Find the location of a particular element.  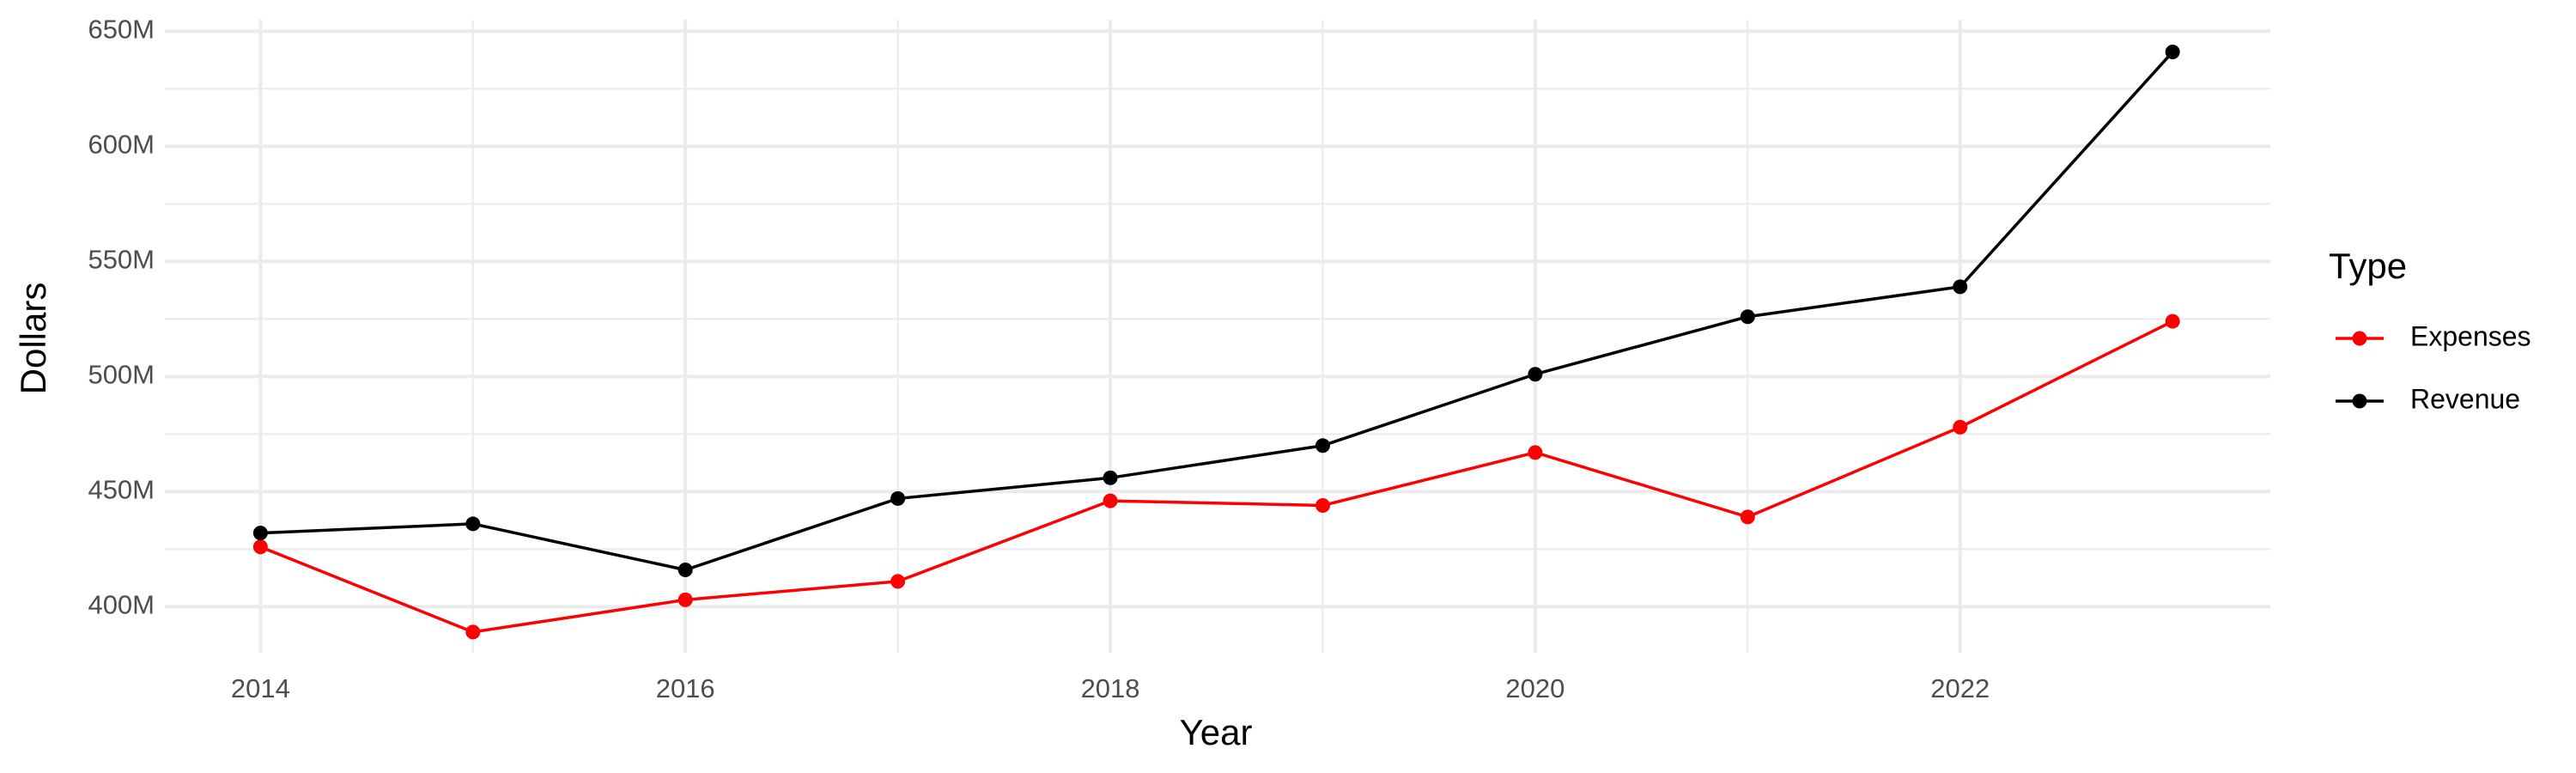

y-axis-title: Dollars is located at coordinates (33, 339).